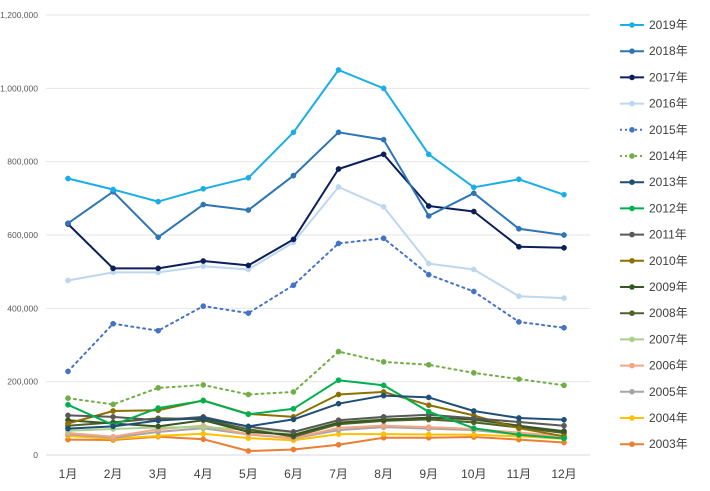 The image size is (710, 491). I want to click on legend-item: 2010年, so click(654, 261).